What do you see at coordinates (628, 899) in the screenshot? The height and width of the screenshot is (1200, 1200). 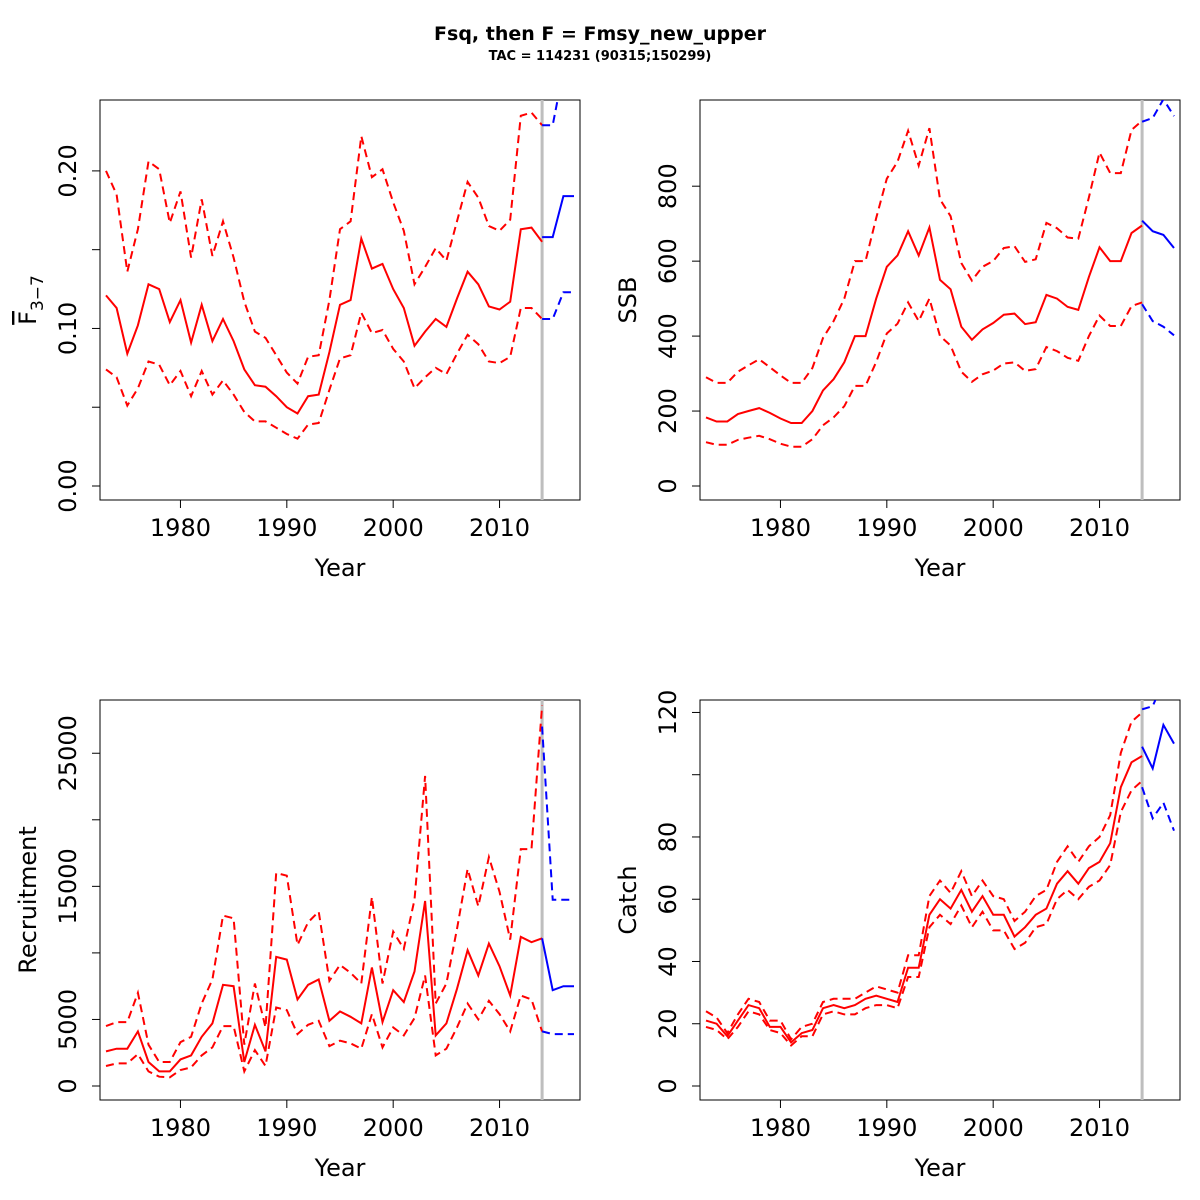 I see `y-axis-title: Catch` at bounding box center [628, 899].